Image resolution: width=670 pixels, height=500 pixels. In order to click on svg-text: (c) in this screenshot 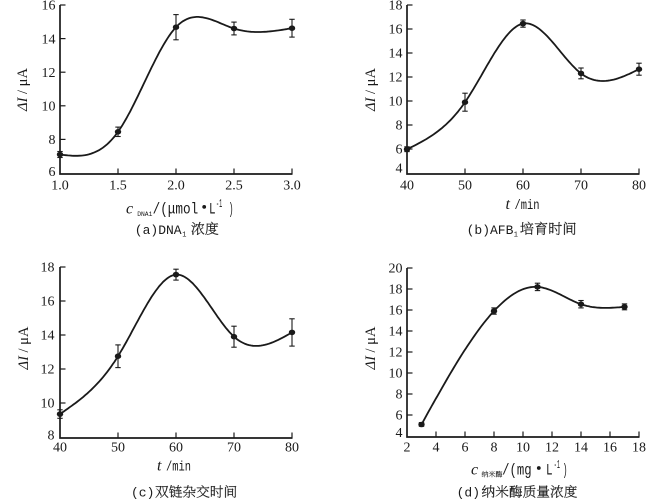, I will do `click(142, 493)`.